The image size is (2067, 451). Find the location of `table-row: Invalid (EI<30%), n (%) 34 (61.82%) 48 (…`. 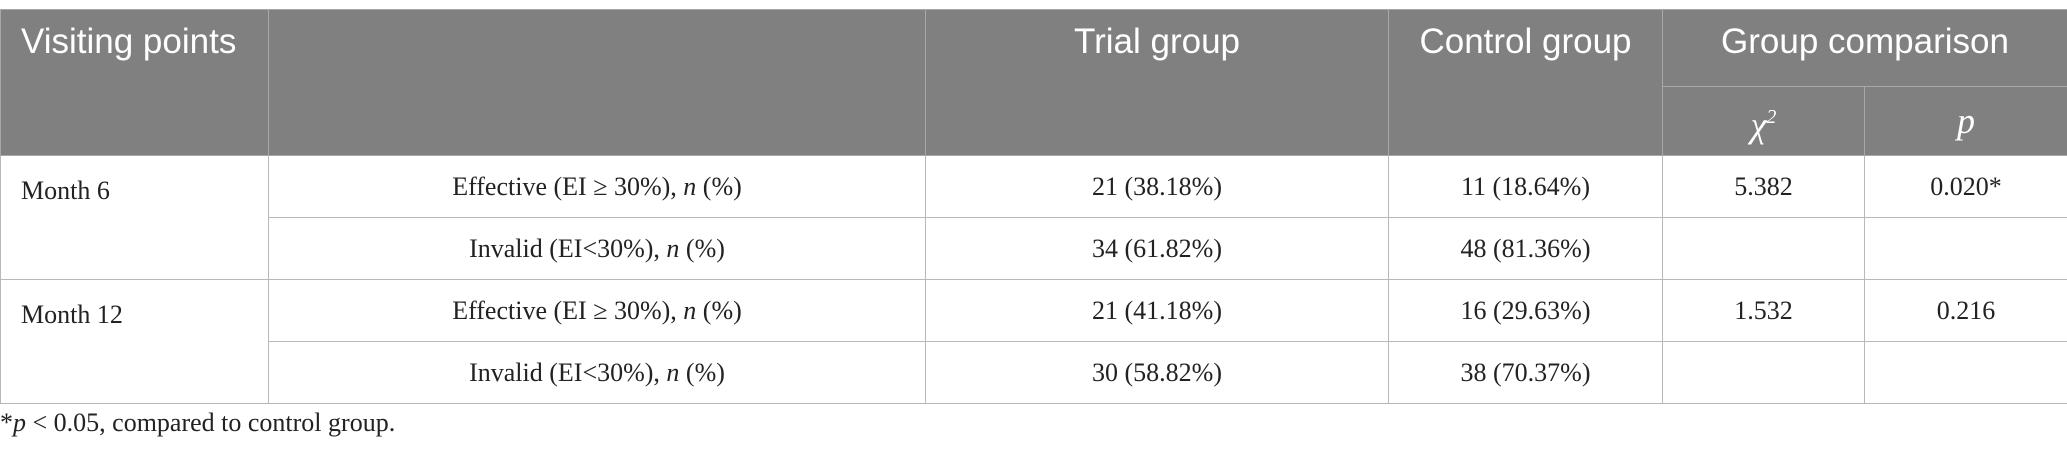

table-row: Invalid (EI<30%), n (%) 34 (61.82%) 48 (… is located at coordinates (1034, 248).